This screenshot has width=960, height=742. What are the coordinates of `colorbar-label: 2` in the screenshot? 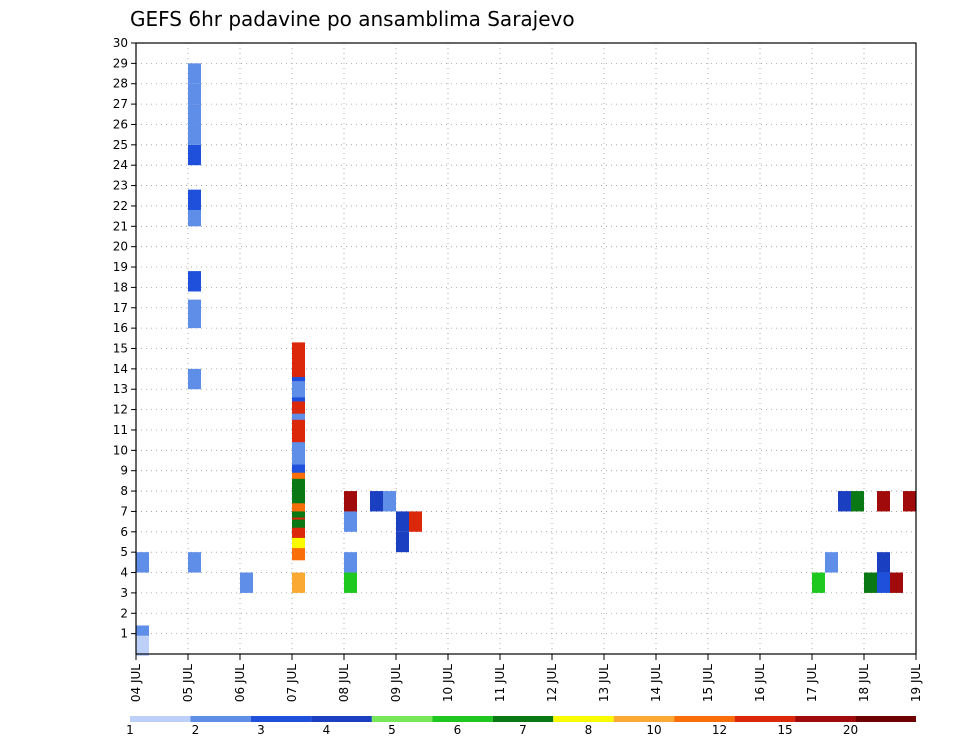 It's located at (196, 730).